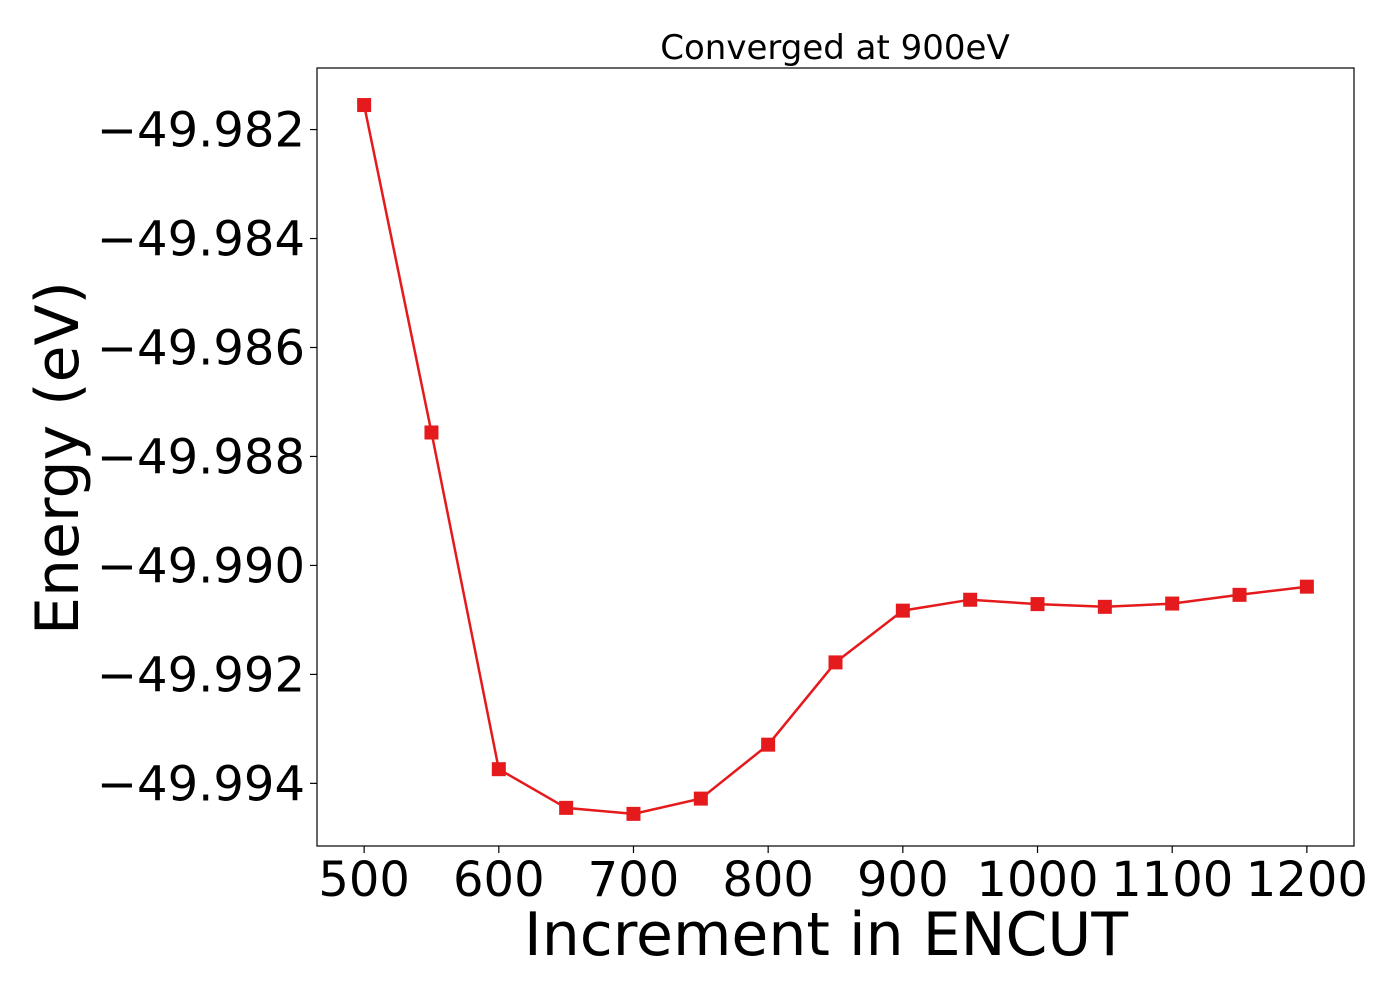  Describe the element at coordinates (201, 457) in the screenshot. I see `y-tick-label: −49.988` at that location.